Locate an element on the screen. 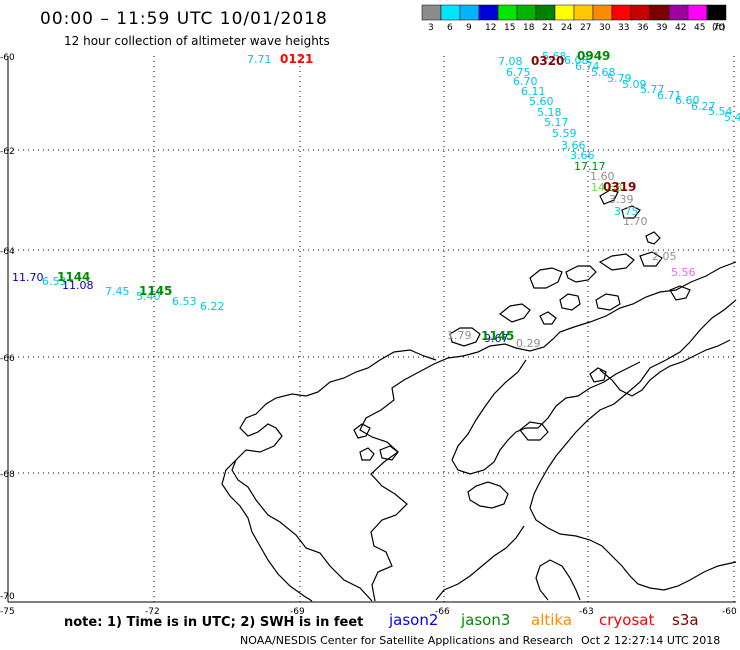  sat-legend-jason3: jason3 is located at coordinates (485, 620).